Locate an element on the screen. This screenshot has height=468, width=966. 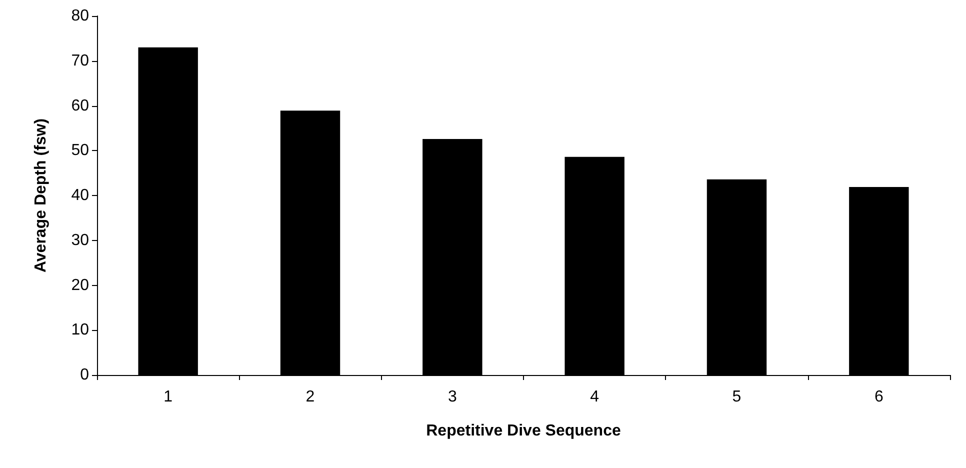
x-tick-label: 2 is located at coordinates (310, 397).